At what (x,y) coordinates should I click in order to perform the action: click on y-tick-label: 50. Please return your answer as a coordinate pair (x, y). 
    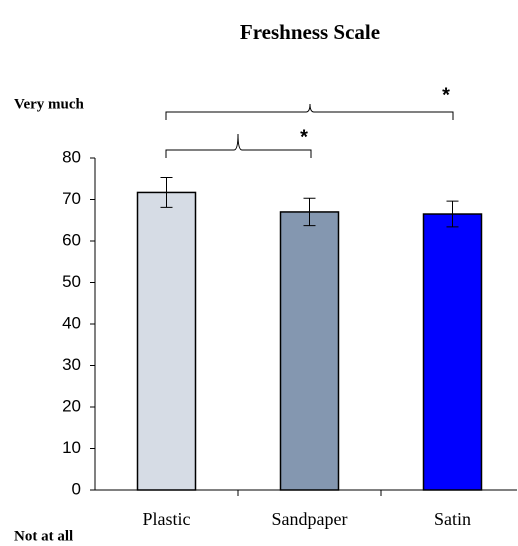
    Looking at the image, I should click on (71, 281).